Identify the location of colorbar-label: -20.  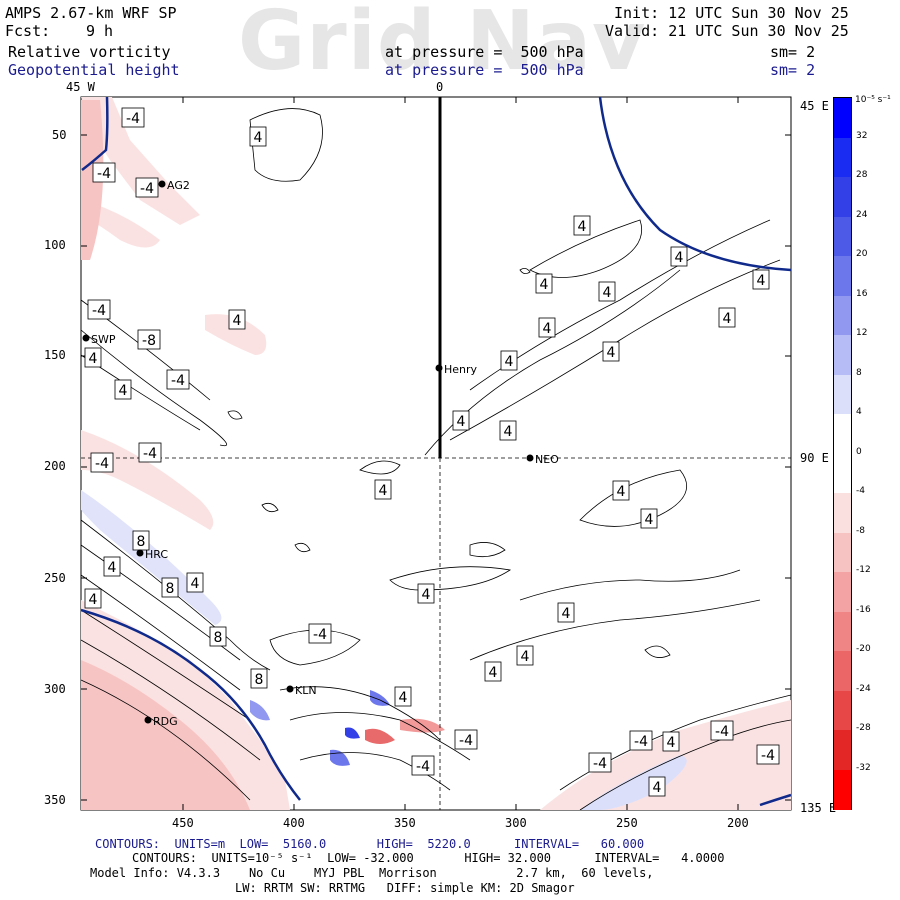
(863, 649).